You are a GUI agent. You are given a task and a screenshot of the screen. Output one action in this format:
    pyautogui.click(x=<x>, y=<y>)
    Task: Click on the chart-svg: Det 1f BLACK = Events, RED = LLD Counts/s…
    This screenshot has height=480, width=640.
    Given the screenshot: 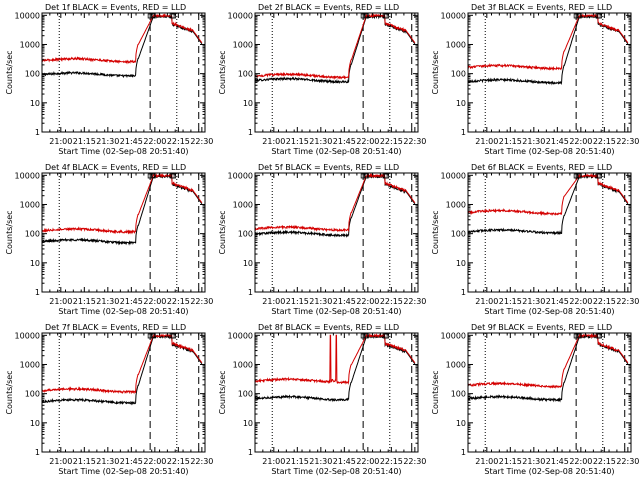 What is the action you would take?
    pyautogui.click(x=109, y=79)
    